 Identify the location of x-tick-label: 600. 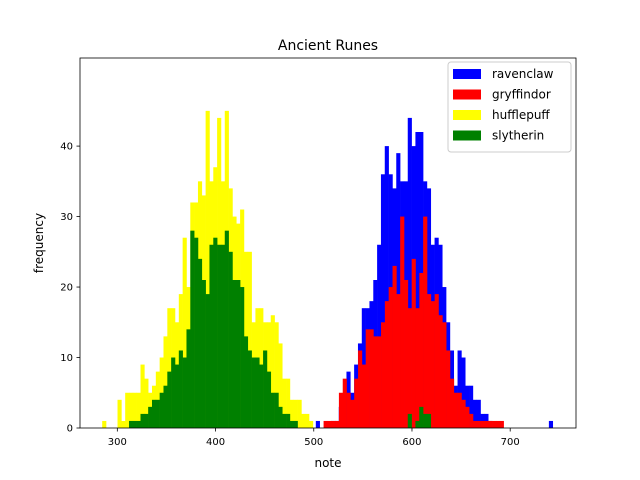
(411, 442).